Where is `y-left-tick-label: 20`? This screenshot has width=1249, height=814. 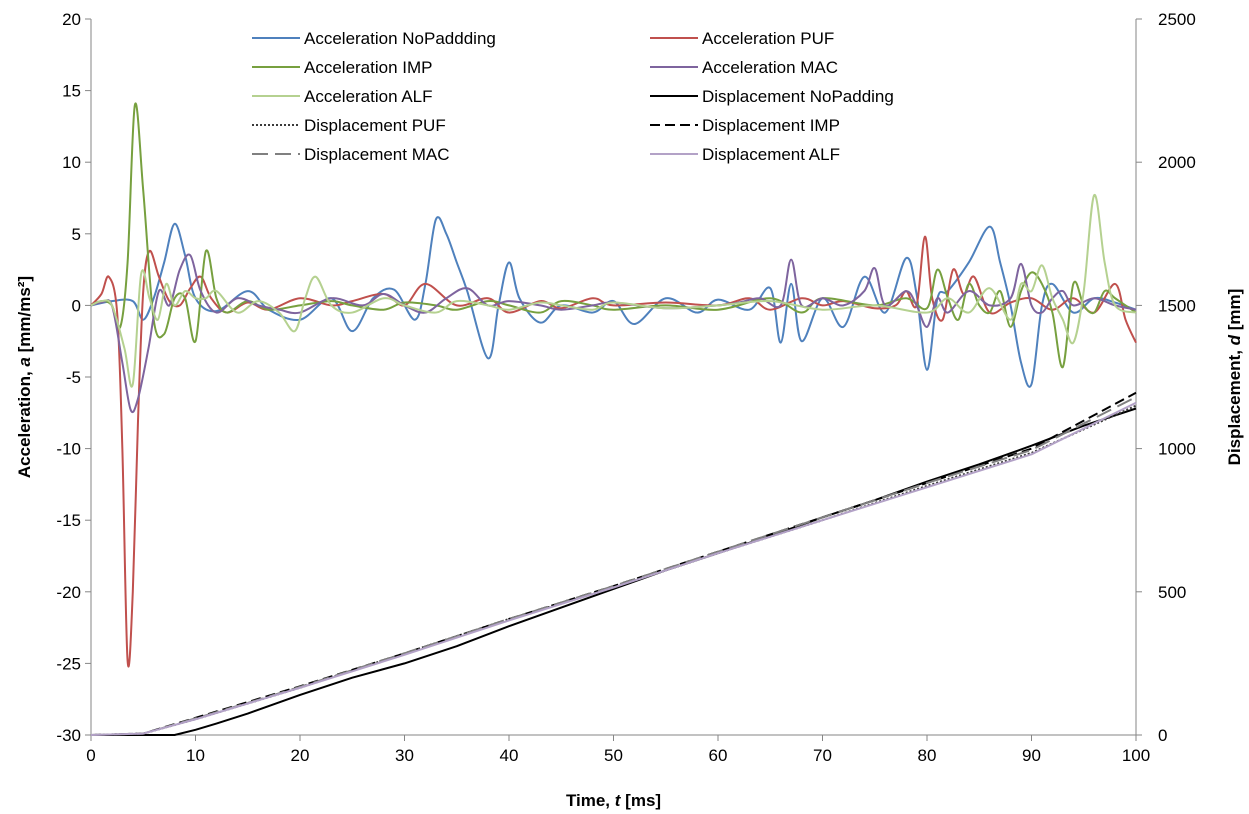 y-left-tick-label: 20 is located at coordinates (71, 19).